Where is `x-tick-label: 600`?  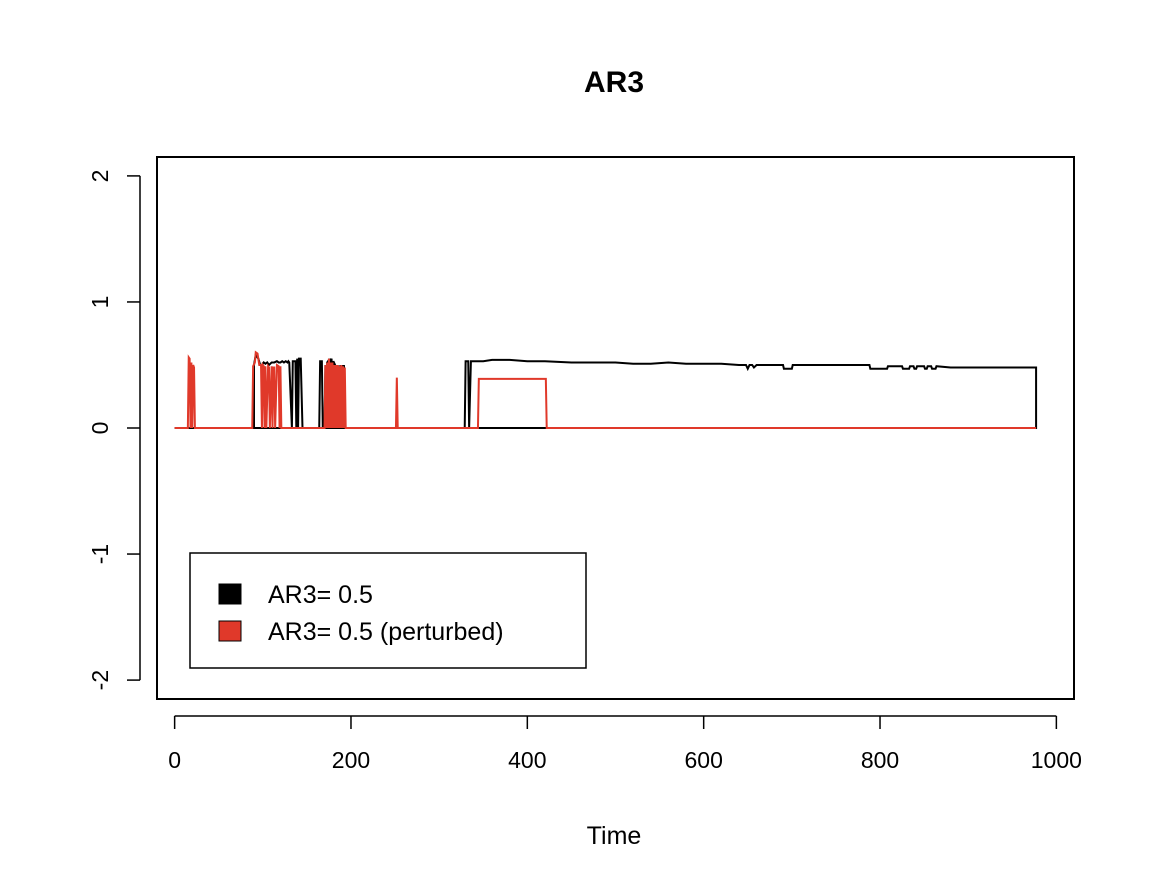
x-tick-label: 600 is located at coordinates (703, 760).